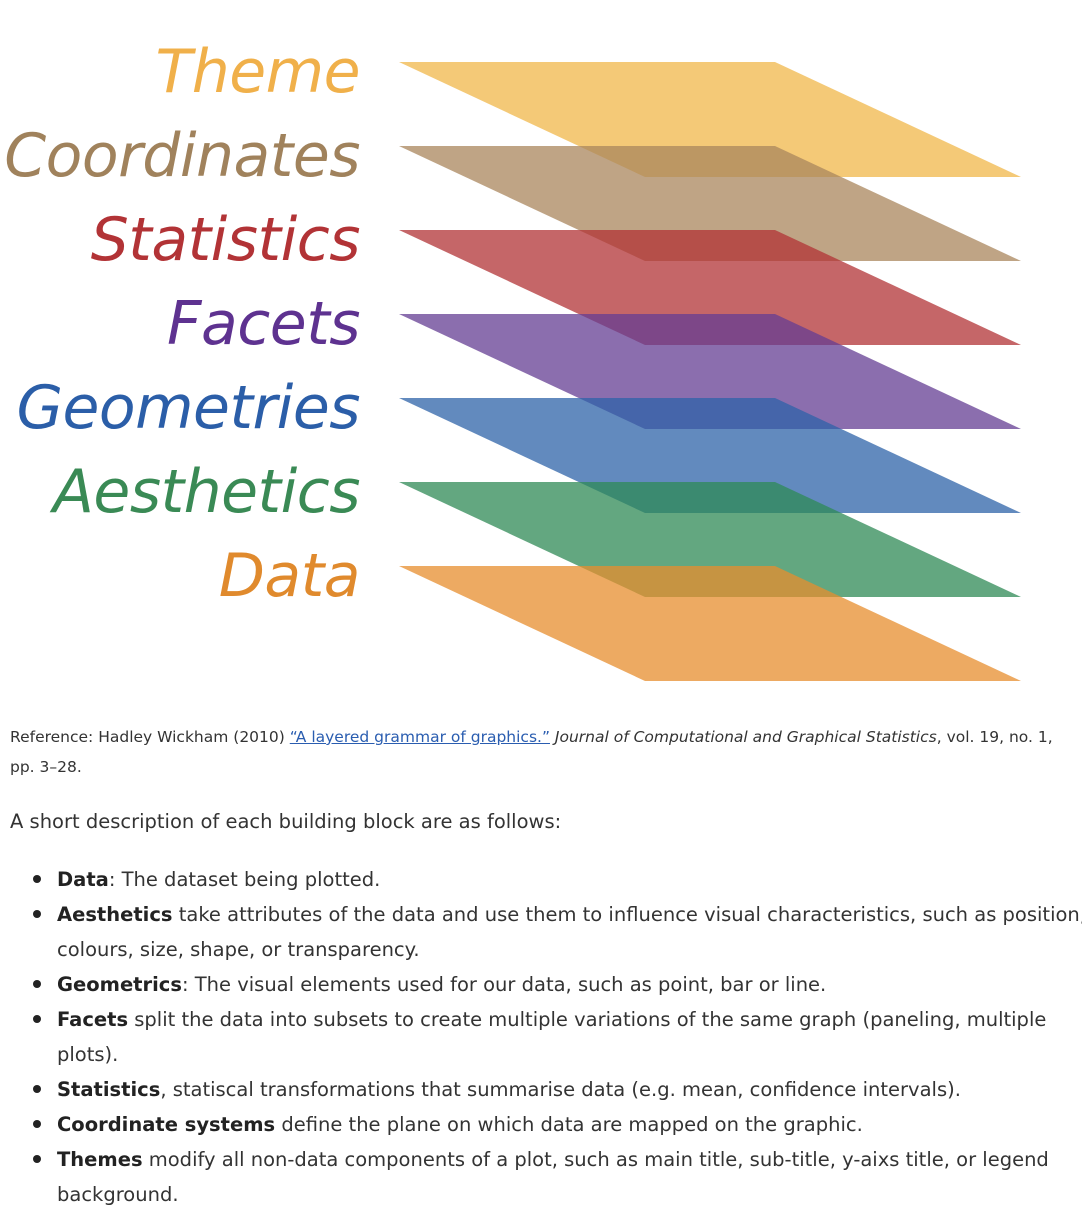  What do you see at coordinates (419, 737) in the screenshot?
I see `reference-link: “A layered grammar of graphics.”` at bounding box center [419, 737].